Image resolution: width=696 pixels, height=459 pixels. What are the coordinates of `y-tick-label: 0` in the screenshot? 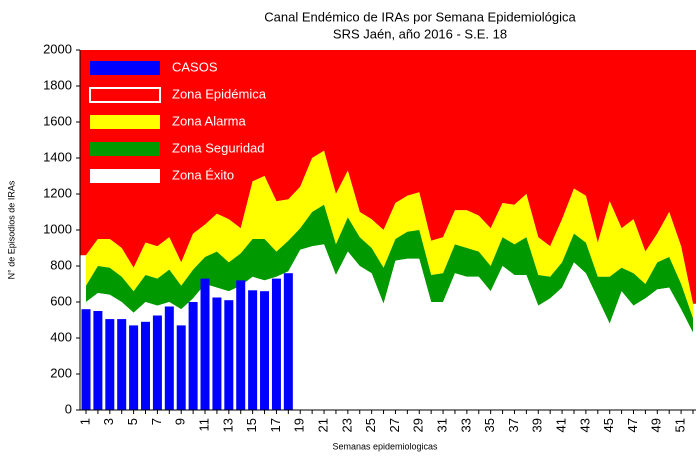 It's located at (68, 408).